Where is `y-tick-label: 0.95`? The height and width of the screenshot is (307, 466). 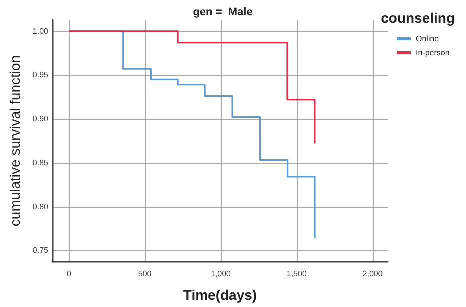
y-tick-label: 0.95 is located at coordinates (41, 75).